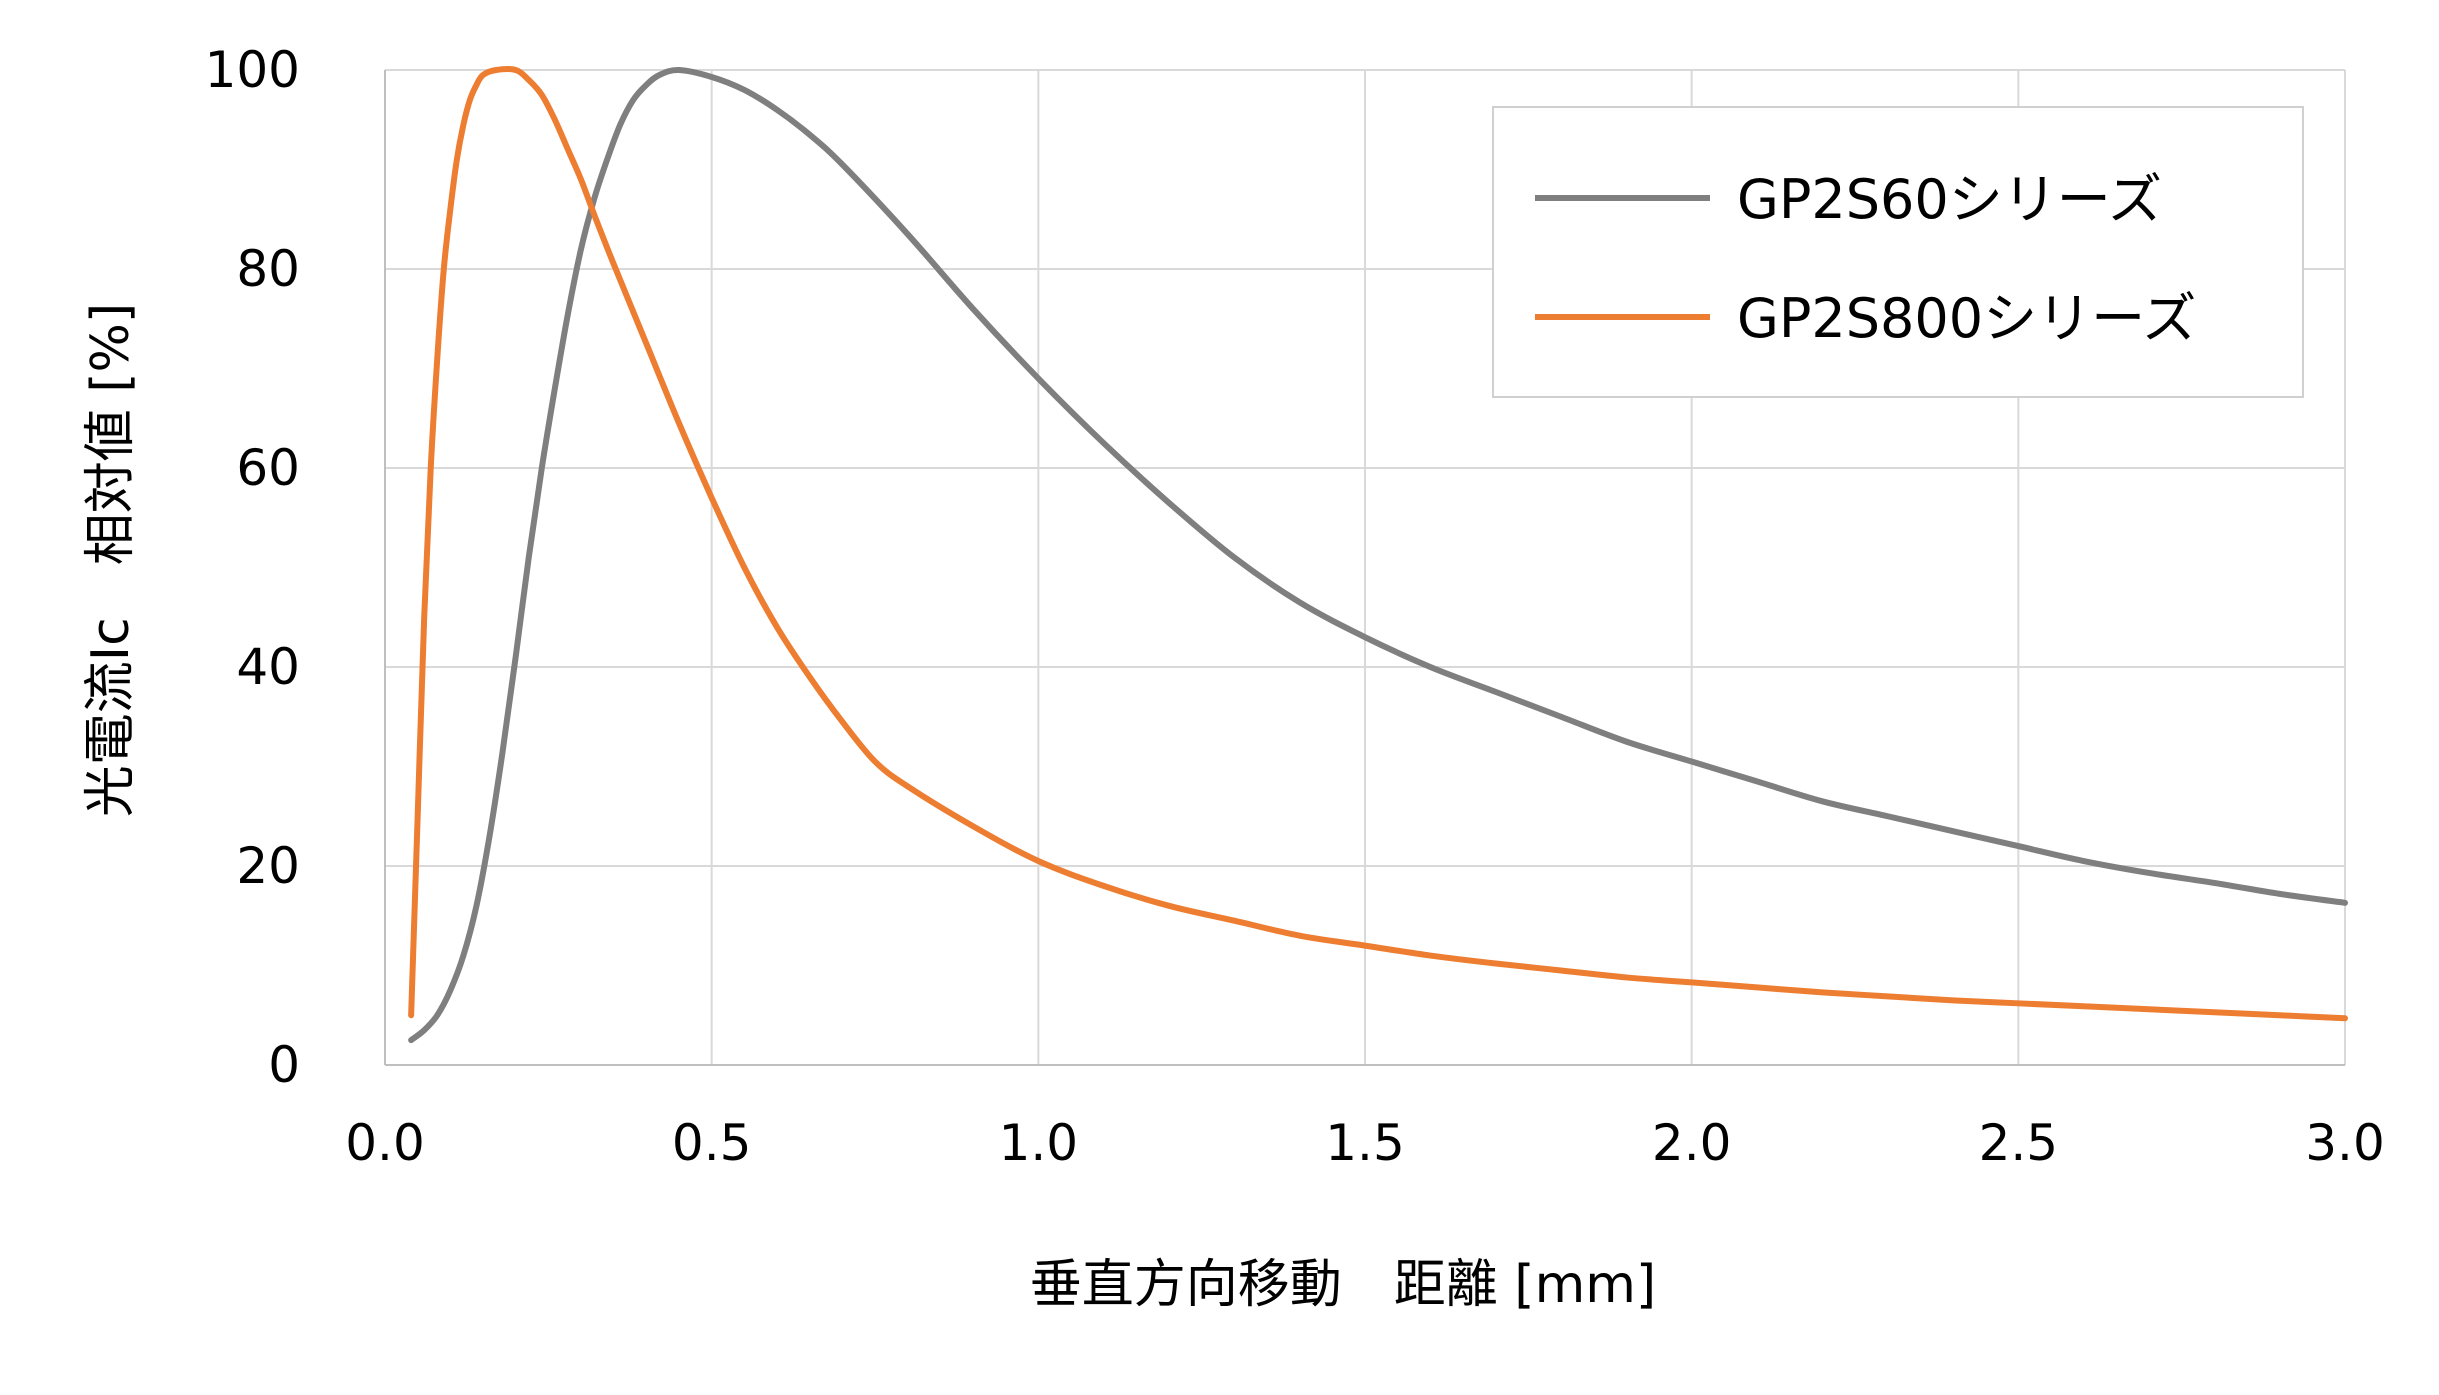 The width and height of the screenshot is (2439, 1395). What do you see at coordinates (1039, 1143) in the screenshot?
I see `x-tick-label: 1.0` at bounding box center [1039, 1143].